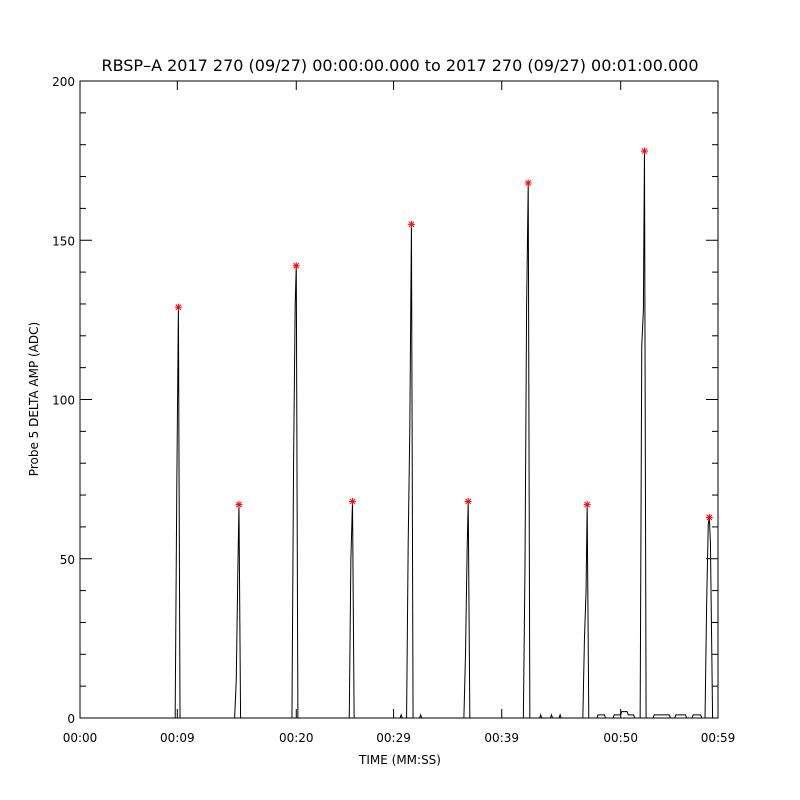  I want to click on x-tick-label: 00:29, so click(393, 738).